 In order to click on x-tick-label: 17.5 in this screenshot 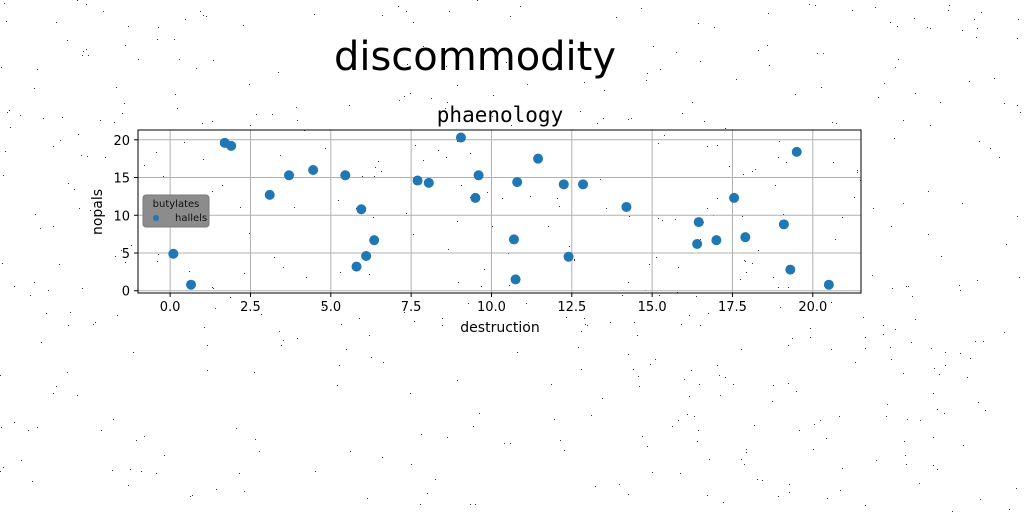, I will do `click(732, 307)`.